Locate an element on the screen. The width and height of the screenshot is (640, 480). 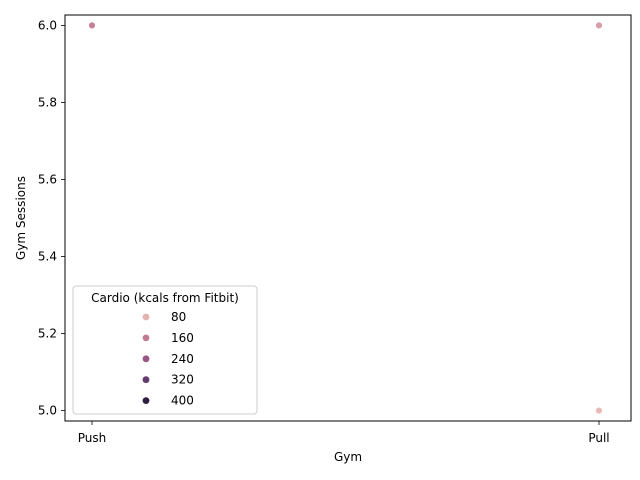
legend-label-240: 240 is located at coordinates (182, 359).